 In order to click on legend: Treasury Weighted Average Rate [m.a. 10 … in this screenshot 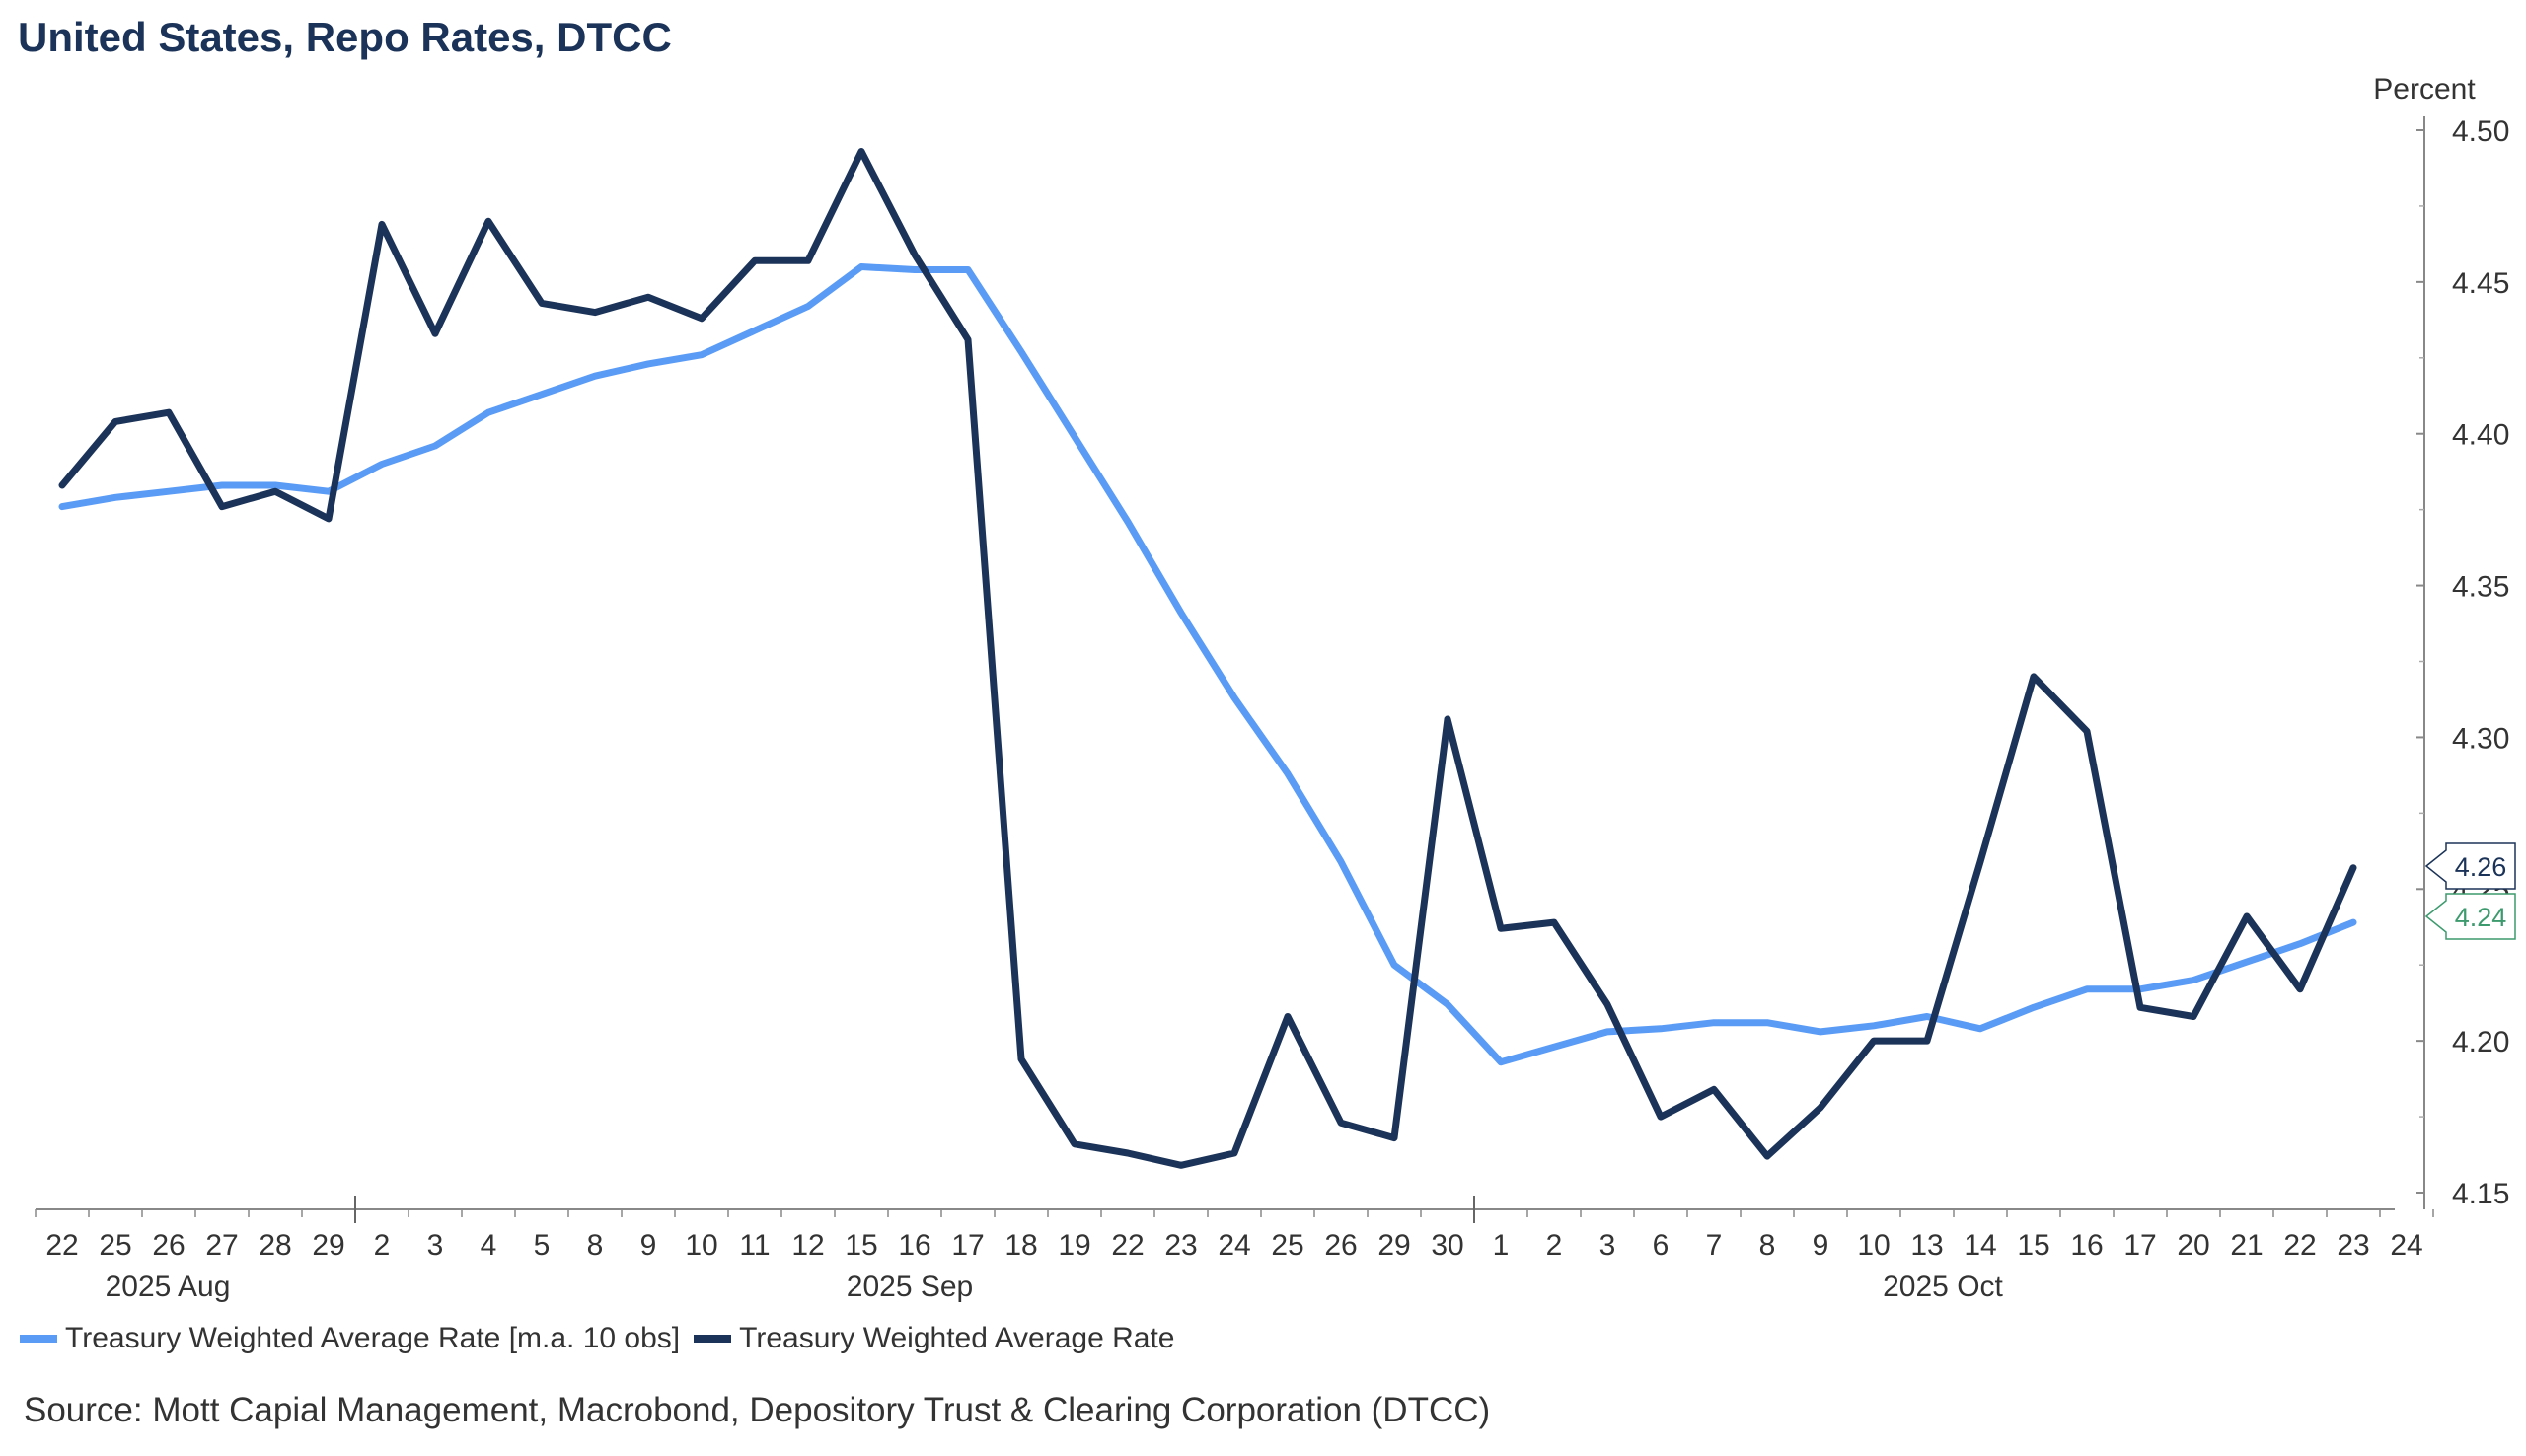, I will do `click(604, 1338)`.